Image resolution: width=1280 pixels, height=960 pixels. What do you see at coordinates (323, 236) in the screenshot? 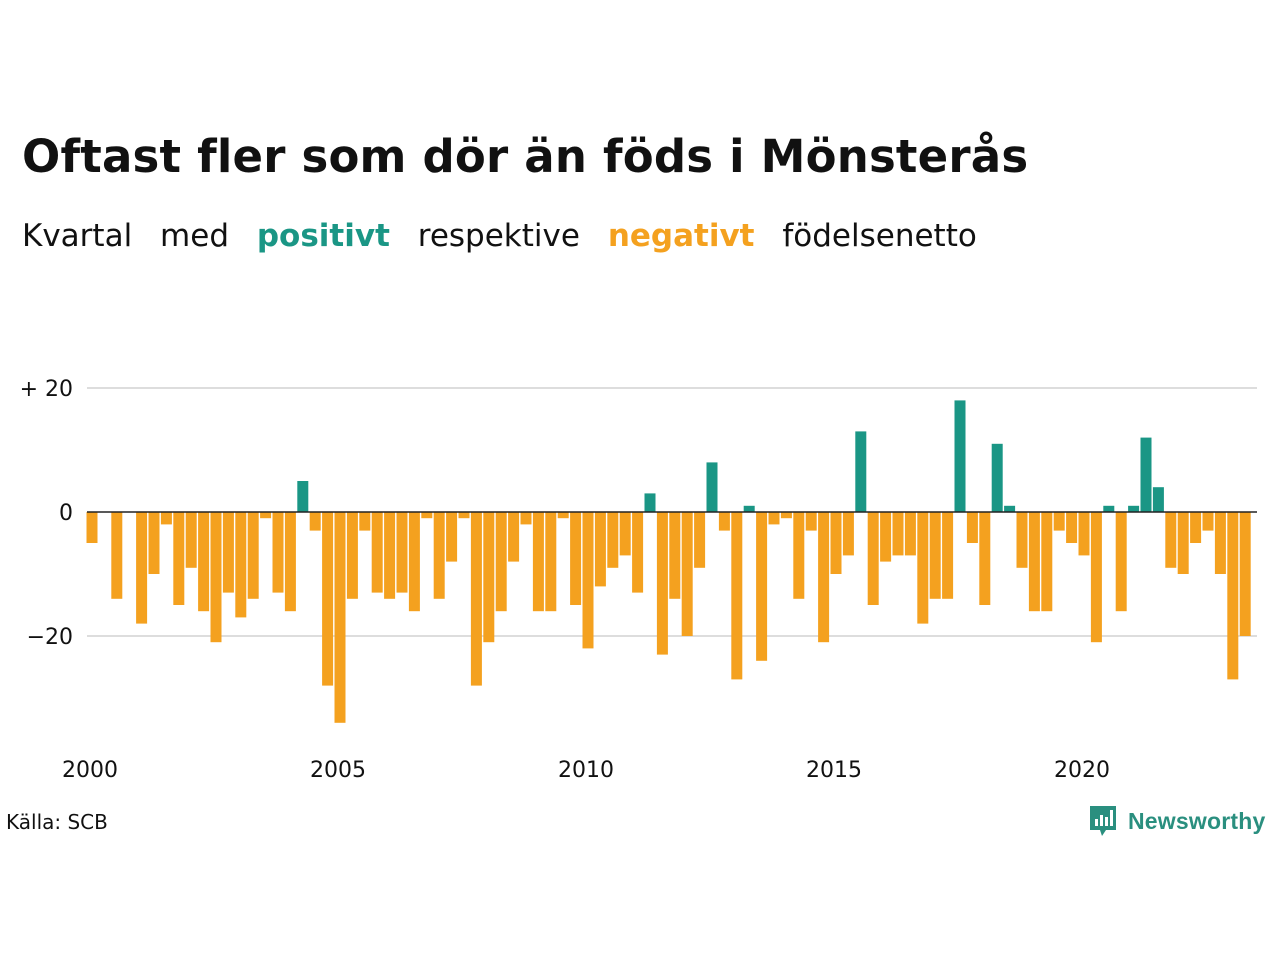
I see `positive-legend-label: positivt` at bounding box center [323, 236].